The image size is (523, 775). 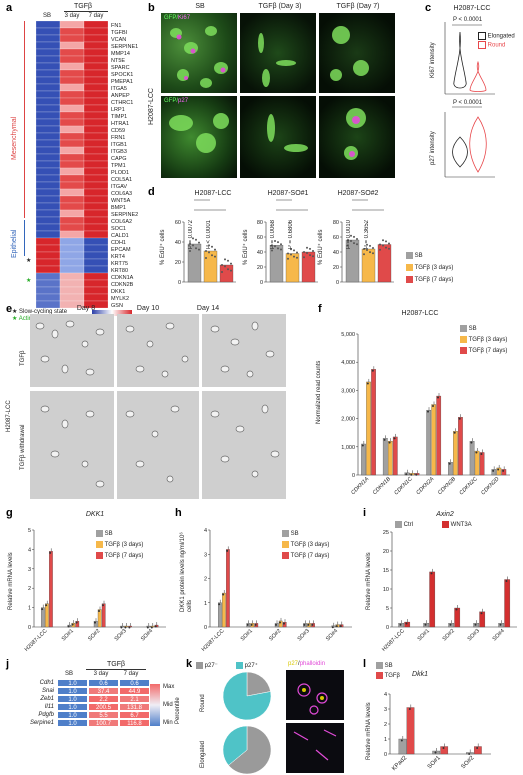 What do you see at coordinates (365, 664) in the screenshot?
I see `panel-letter-l: l` at bounding box center [365, 664].